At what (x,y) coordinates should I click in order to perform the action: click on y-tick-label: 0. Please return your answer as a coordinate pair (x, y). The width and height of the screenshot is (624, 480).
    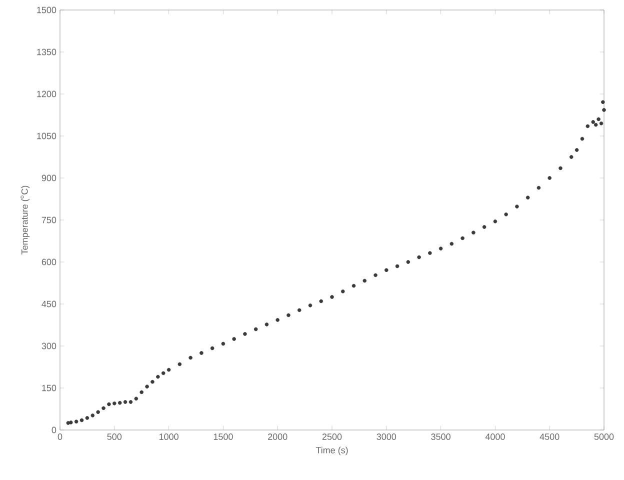
    Looking at the image, I should click on (54, 430).